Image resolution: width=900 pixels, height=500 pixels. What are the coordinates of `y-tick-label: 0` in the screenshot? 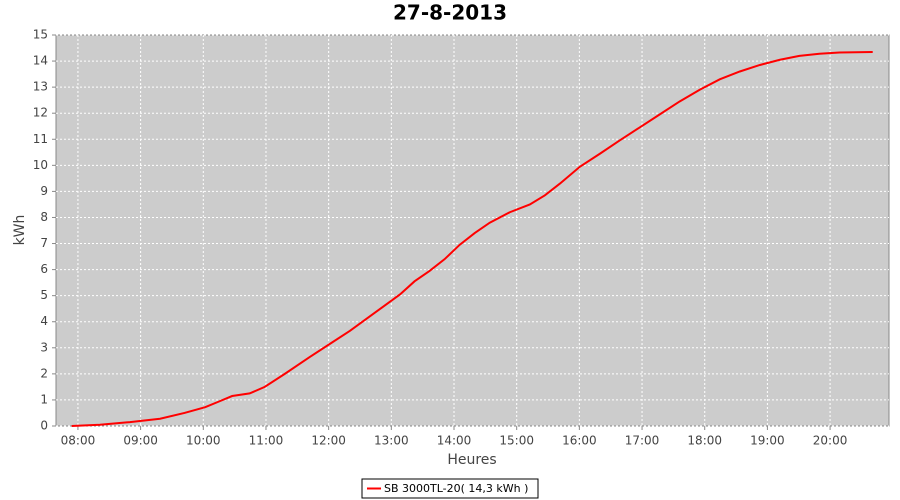 It's located at (44, 426).